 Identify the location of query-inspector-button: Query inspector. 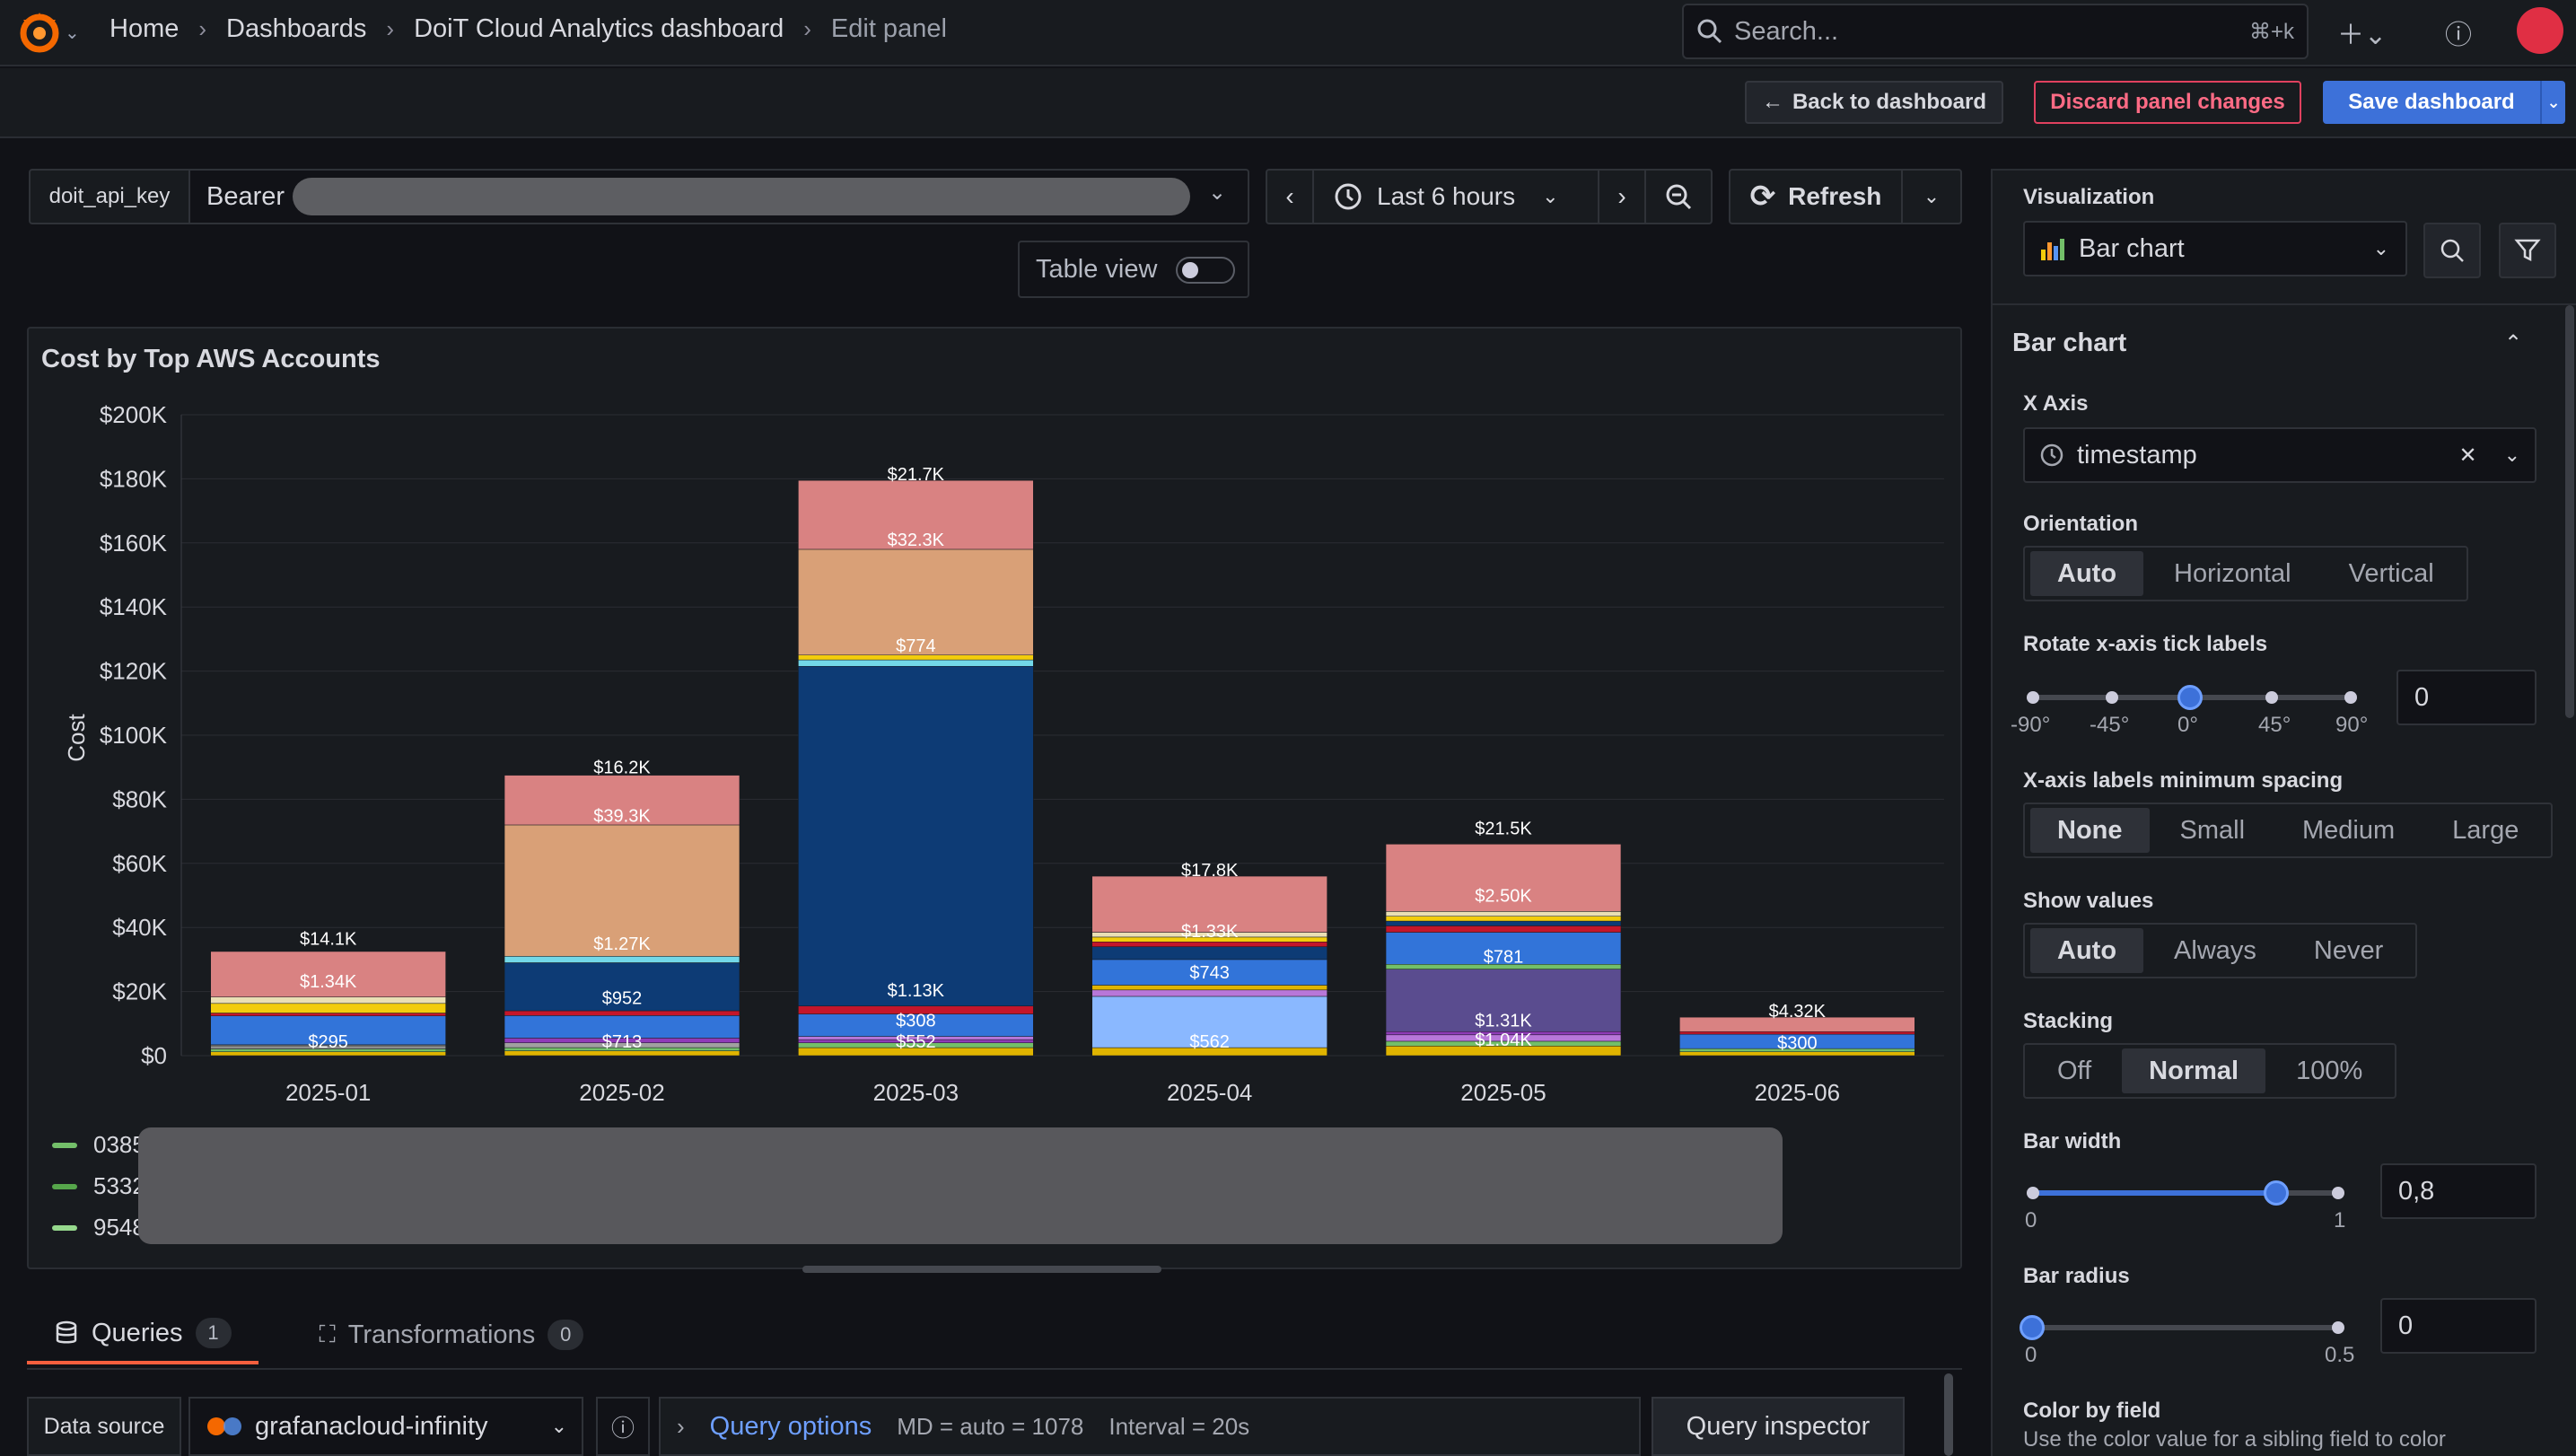
(1778, 1426).